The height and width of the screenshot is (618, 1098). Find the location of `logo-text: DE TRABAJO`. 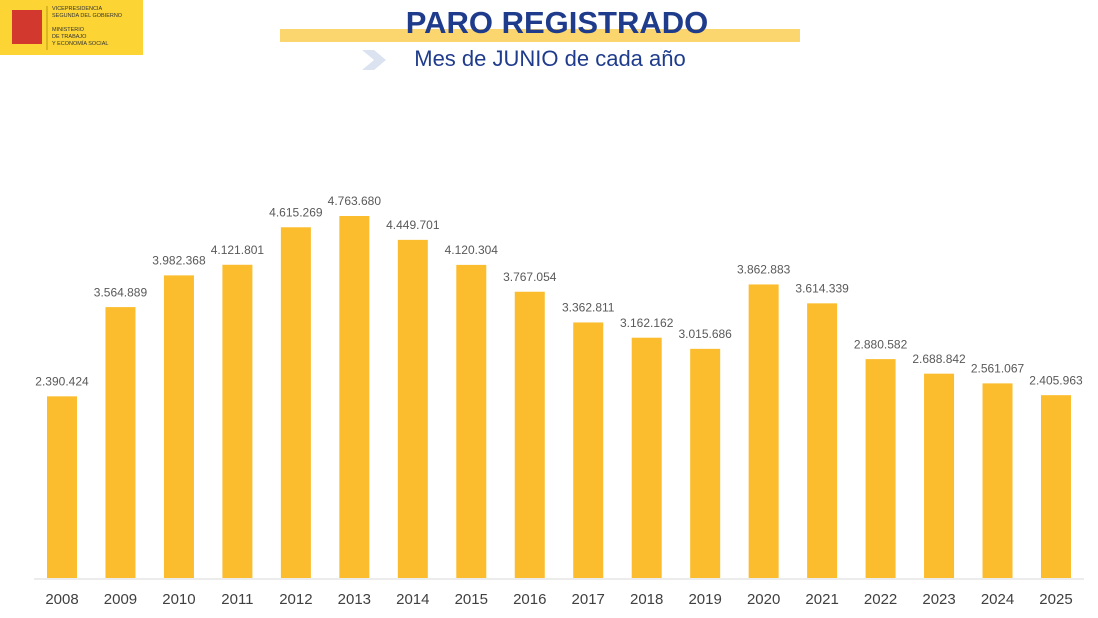

logo-text: DE TRABAJO is located at coordinates (69, 37).